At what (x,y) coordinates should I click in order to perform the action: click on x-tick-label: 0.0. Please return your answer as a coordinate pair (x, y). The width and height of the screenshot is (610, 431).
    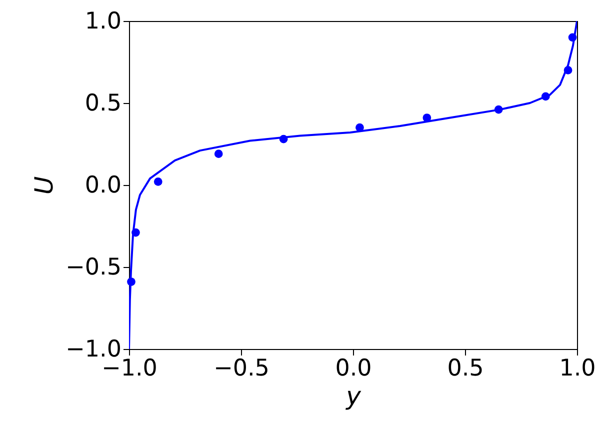
    Looking at the image, I should click on (353, 369).